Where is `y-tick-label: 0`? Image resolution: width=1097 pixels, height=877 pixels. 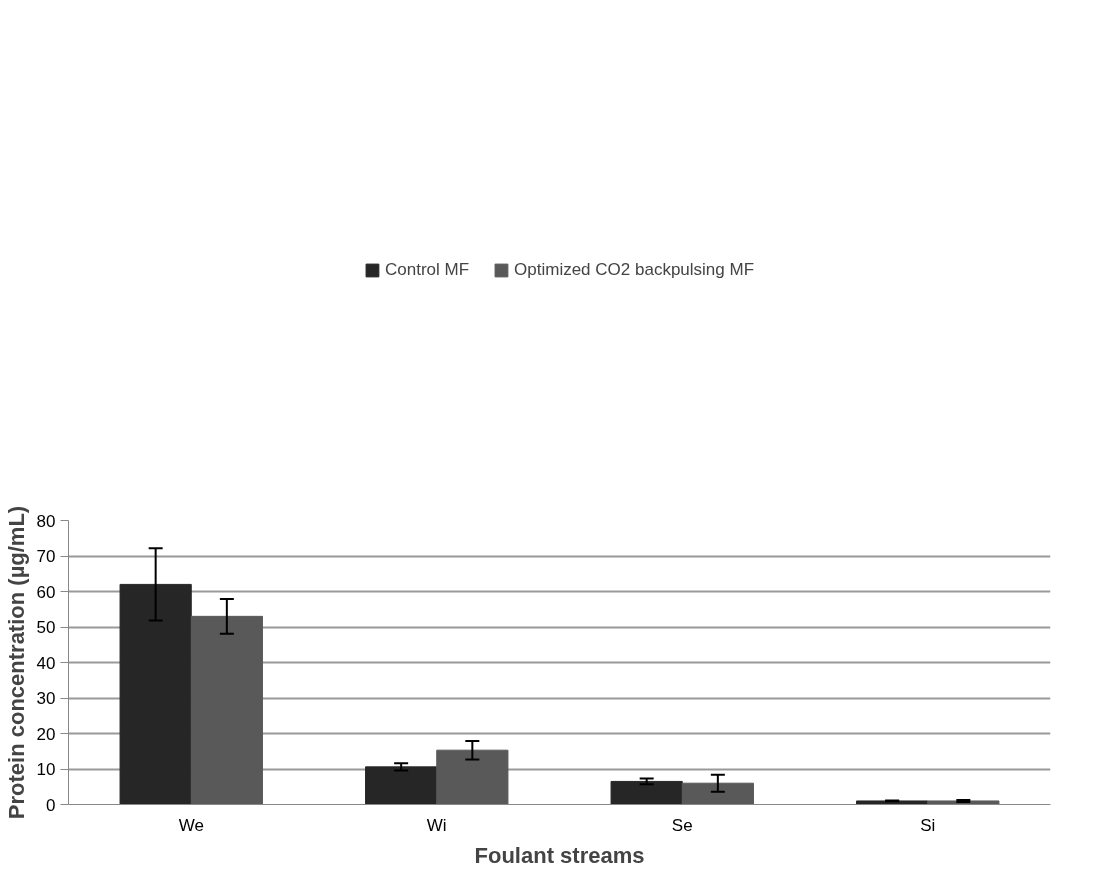
y-tick-label: 0 is located at coordinates (51, 805).